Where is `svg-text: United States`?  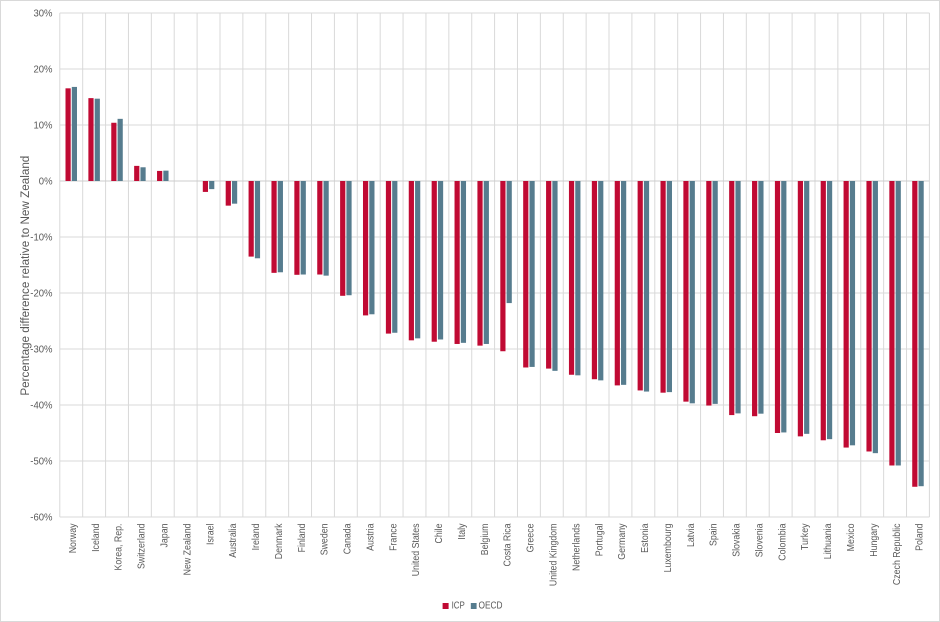
svg-text: United States is located at coordinates (416, 550).